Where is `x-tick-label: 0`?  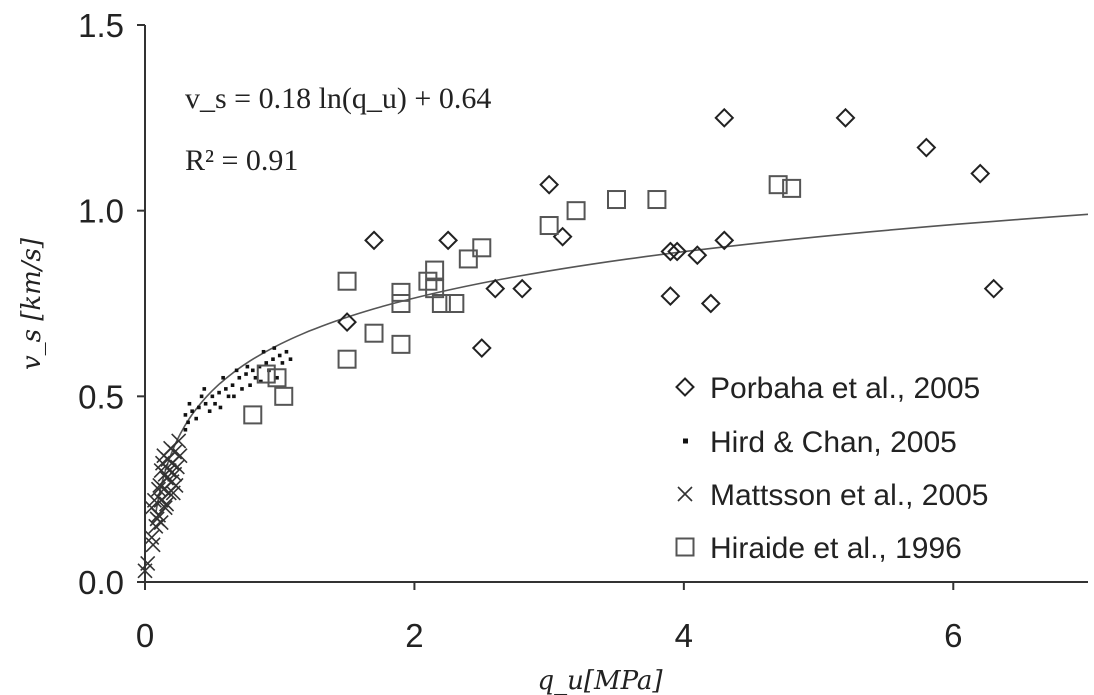
x-tick-label: 0 is located at coordinates (145, 635).